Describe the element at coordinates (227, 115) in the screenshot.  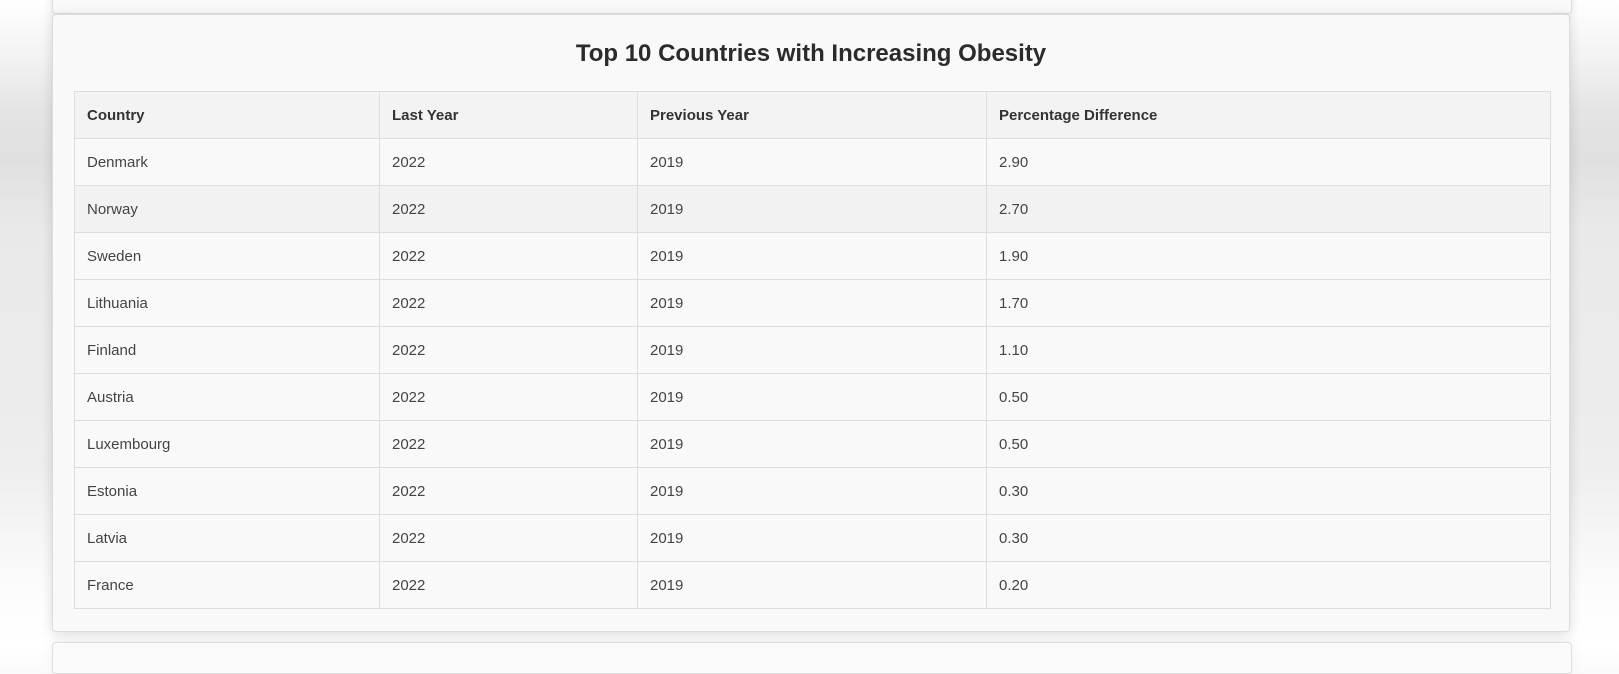
I see `header-country: Country` at that location.